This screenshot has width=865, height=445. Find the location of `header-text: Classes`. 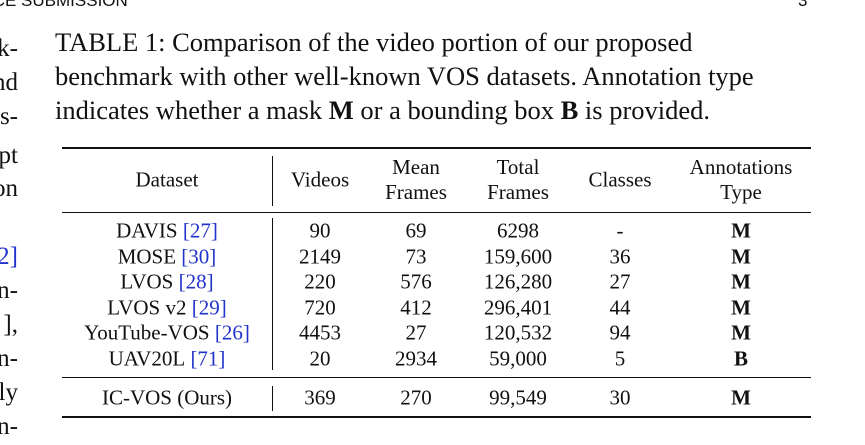

header-text: Classes is located at coordinates (620, 179).